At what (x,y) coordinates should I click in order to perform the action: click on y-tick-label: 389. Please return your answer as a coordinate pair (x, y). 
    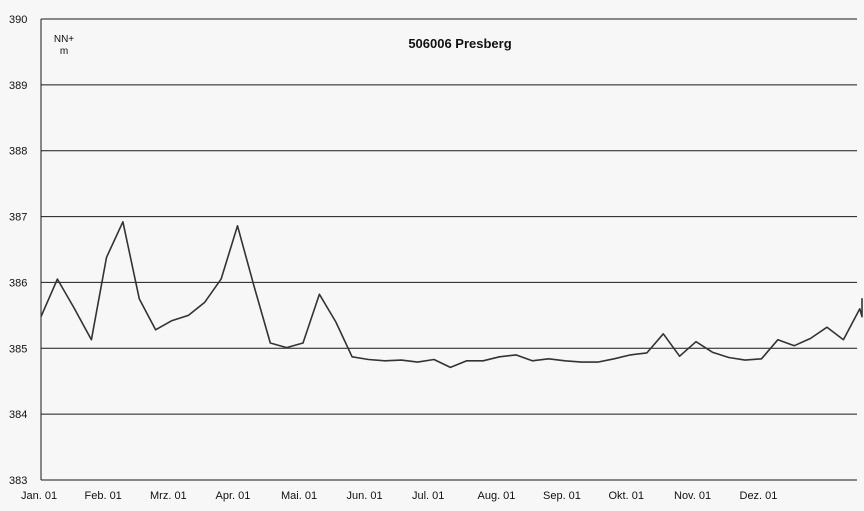
    Looking at the image, I should click on (18, 86).